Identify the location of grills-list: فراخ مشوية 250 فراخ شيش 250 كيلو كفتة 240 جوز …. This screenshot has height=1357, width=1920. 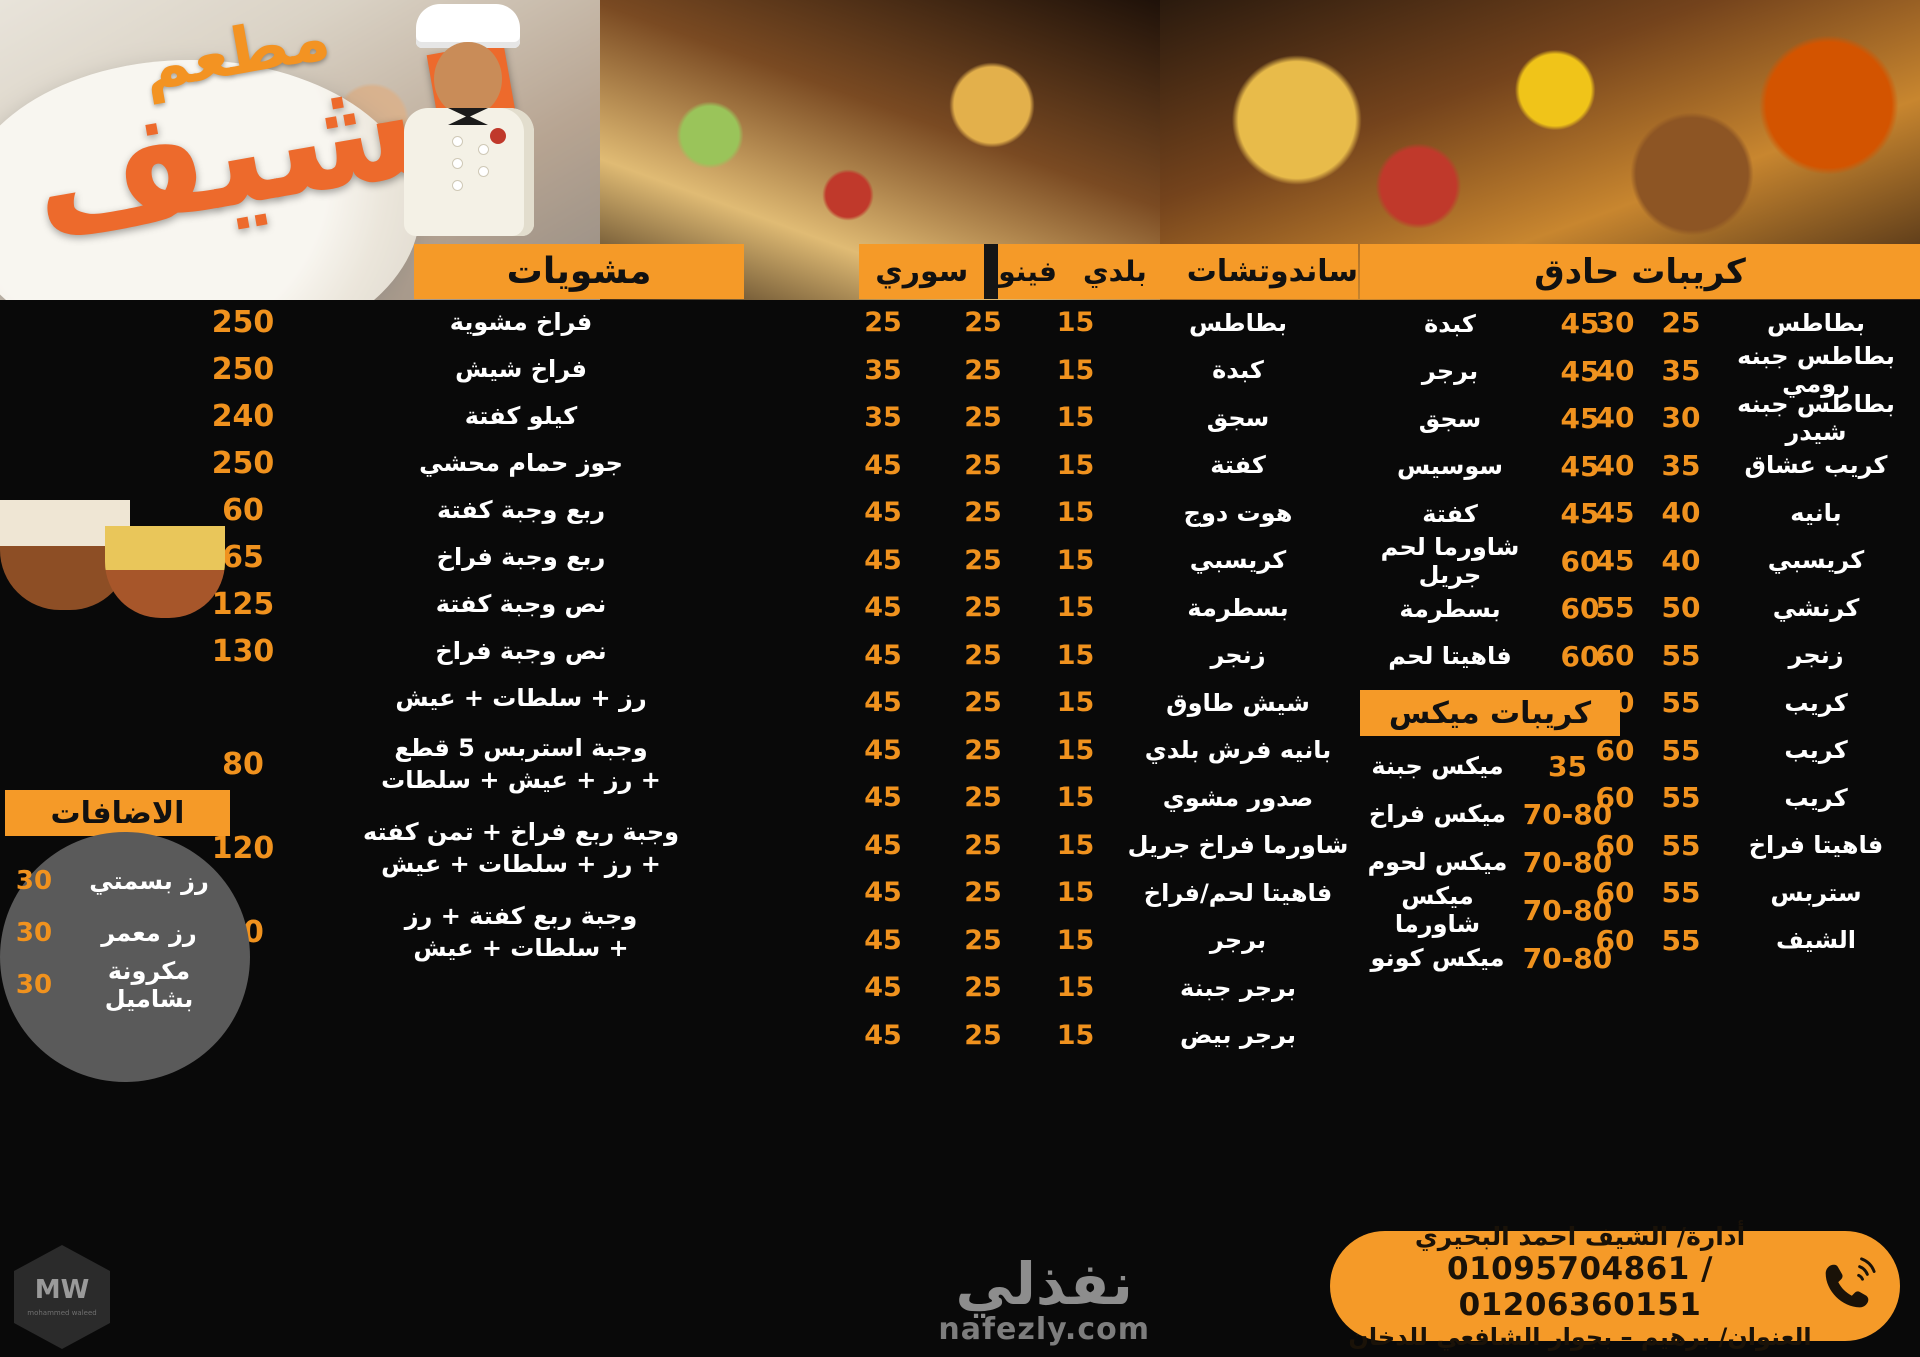
(466, 487).